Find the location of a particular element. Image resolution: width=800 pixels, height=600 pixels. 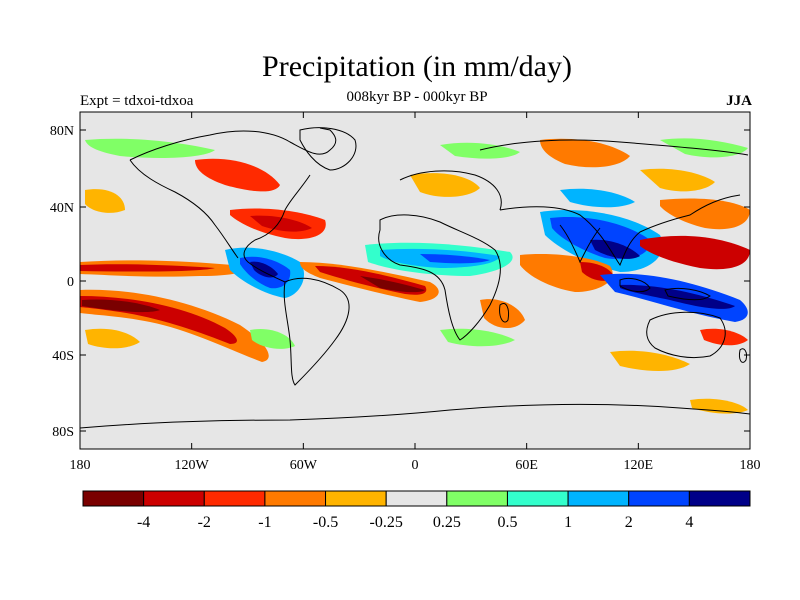

colorbar-label: 0.5 is located at coordinates (507, 522).